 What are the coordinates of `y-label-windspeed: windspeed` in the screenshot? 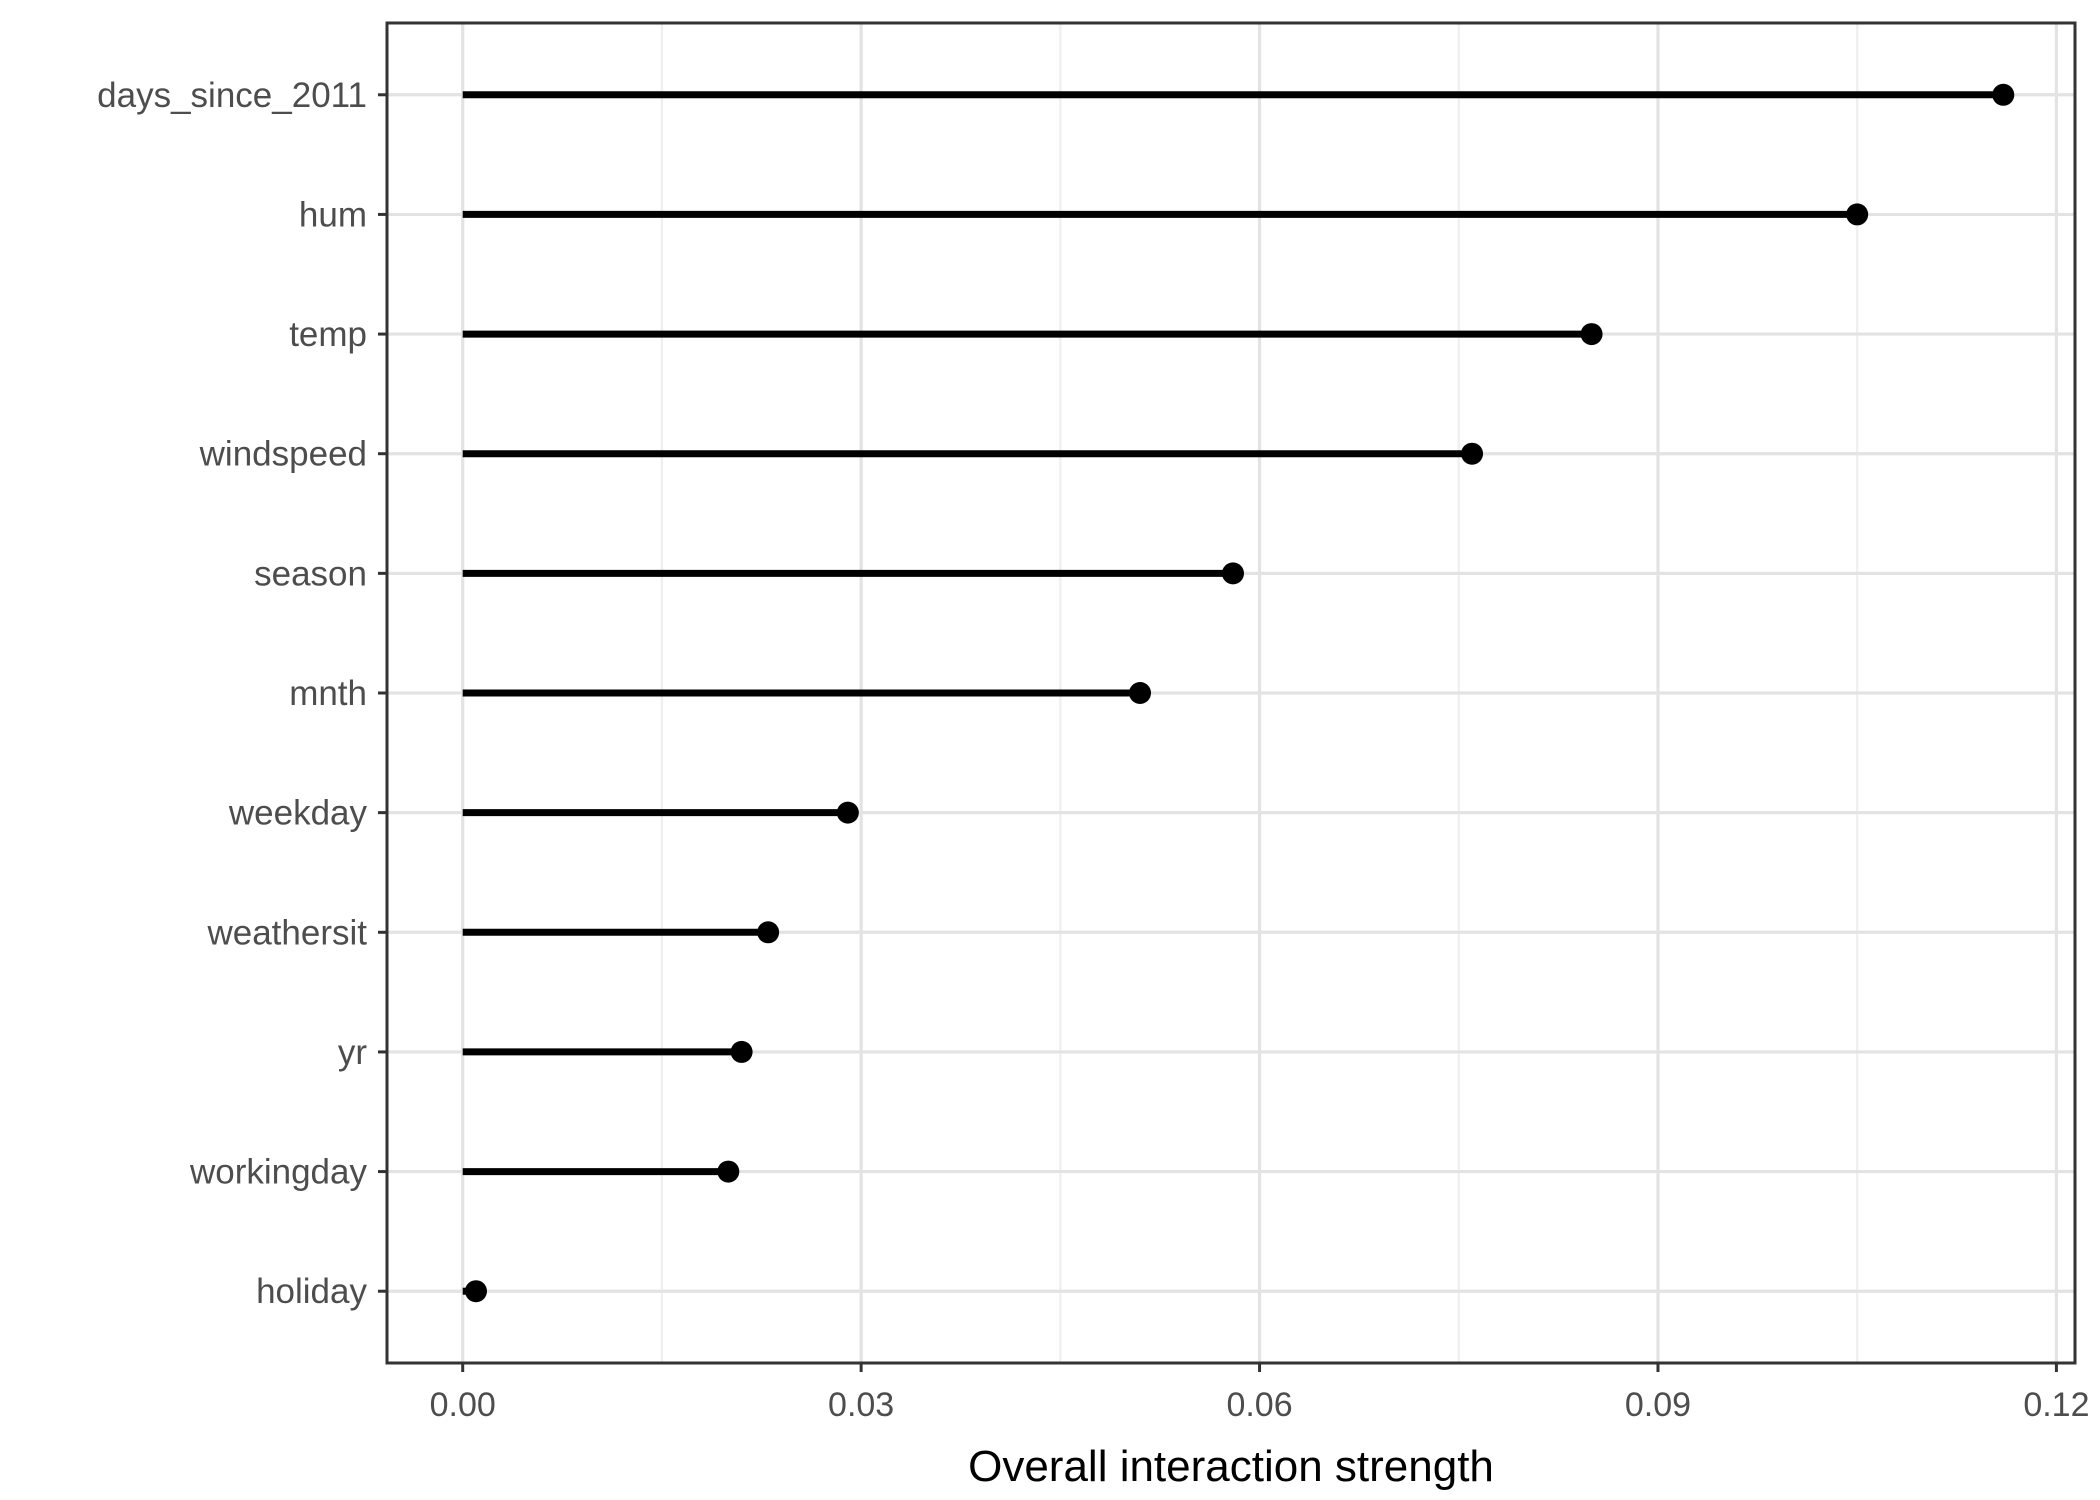 It's located at (283, 454).